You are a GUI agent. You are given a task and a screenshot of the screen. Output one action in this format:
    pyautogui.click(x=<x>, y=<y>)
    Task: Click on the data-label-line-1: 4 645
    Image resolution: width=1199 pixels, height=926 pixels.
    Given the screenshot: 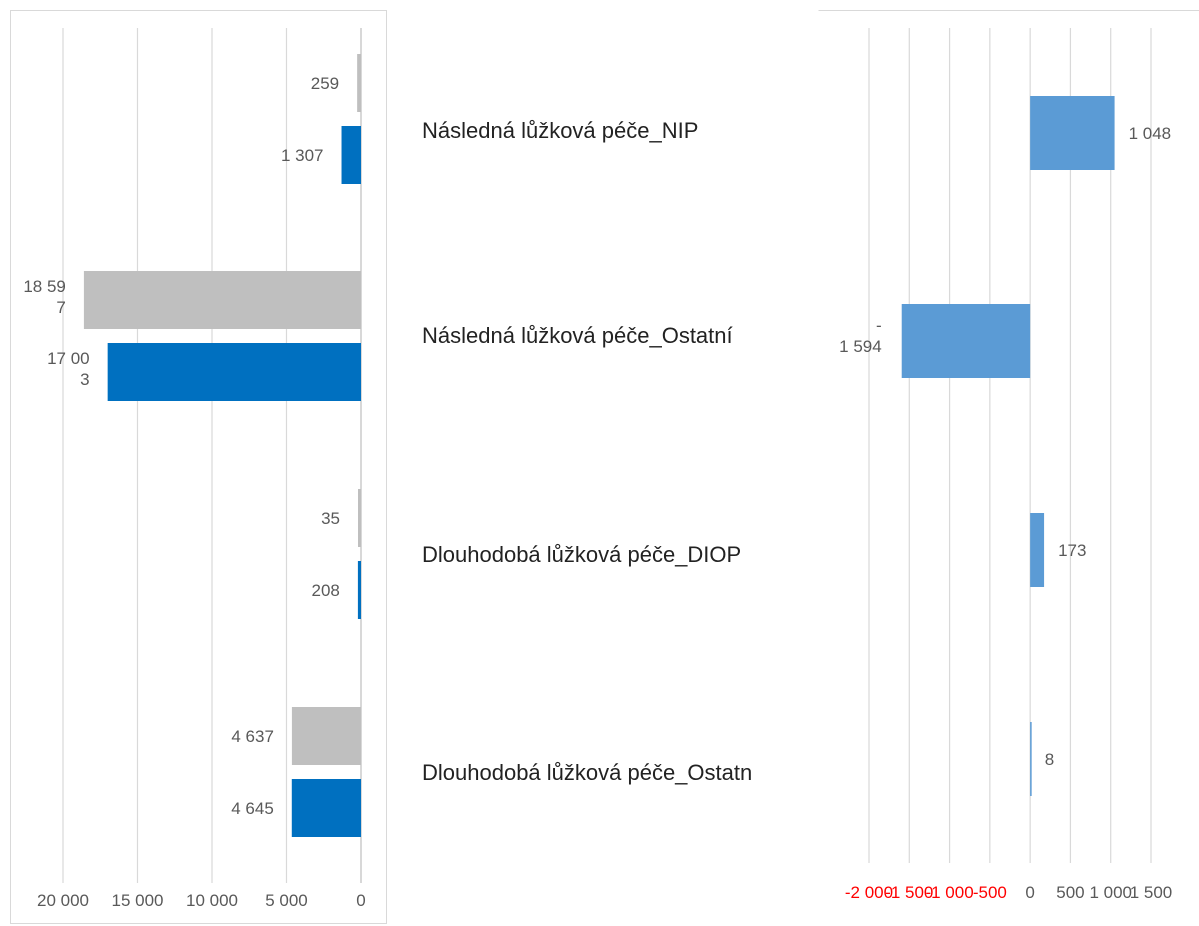 What is the action you would take?
    pyautogui.click(x=252, y=808)
    